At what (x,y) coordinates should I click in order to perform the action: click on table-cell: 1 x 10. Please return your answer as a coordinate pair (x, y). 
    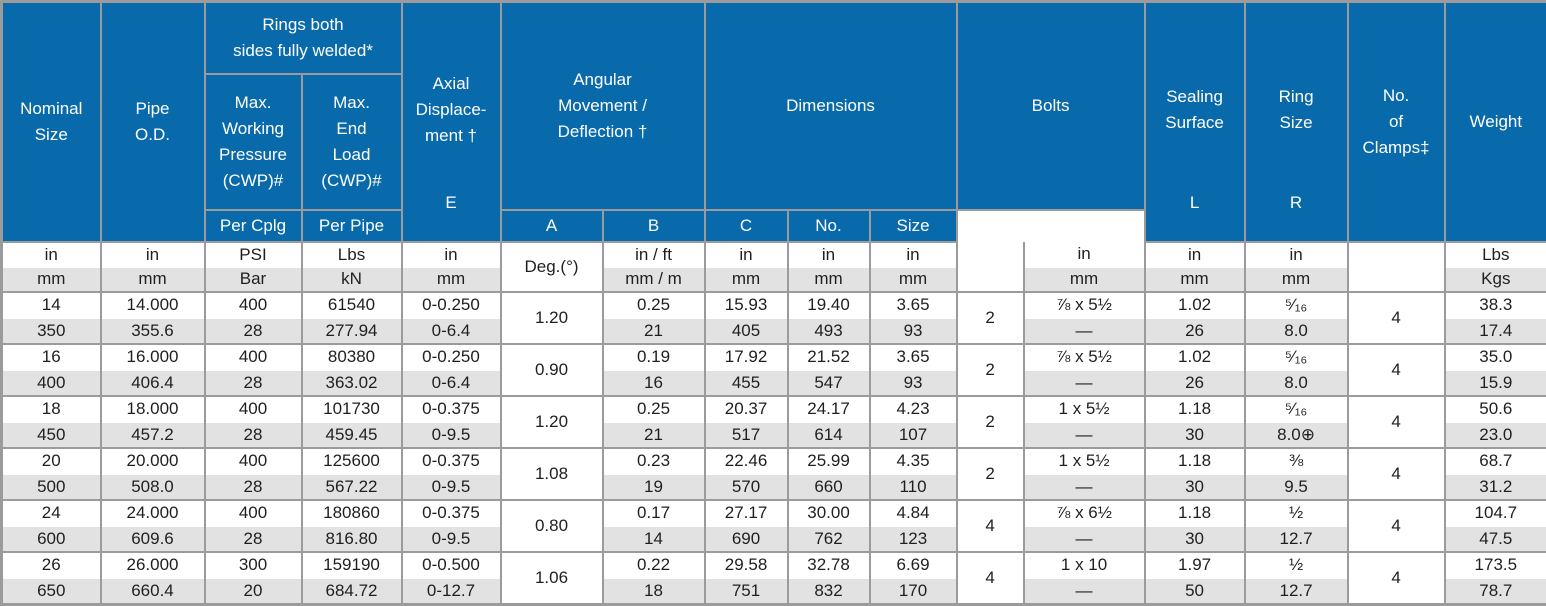
    Looking at the image, I should click on (1084, 565).